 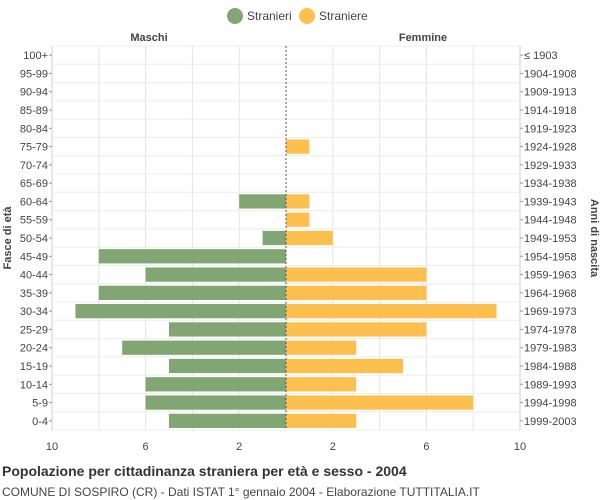 What do you see at coordinates (550, 367) in the screenshot?
I see `birth-year-label: 1984-1988` at bounding box center [550, 367].